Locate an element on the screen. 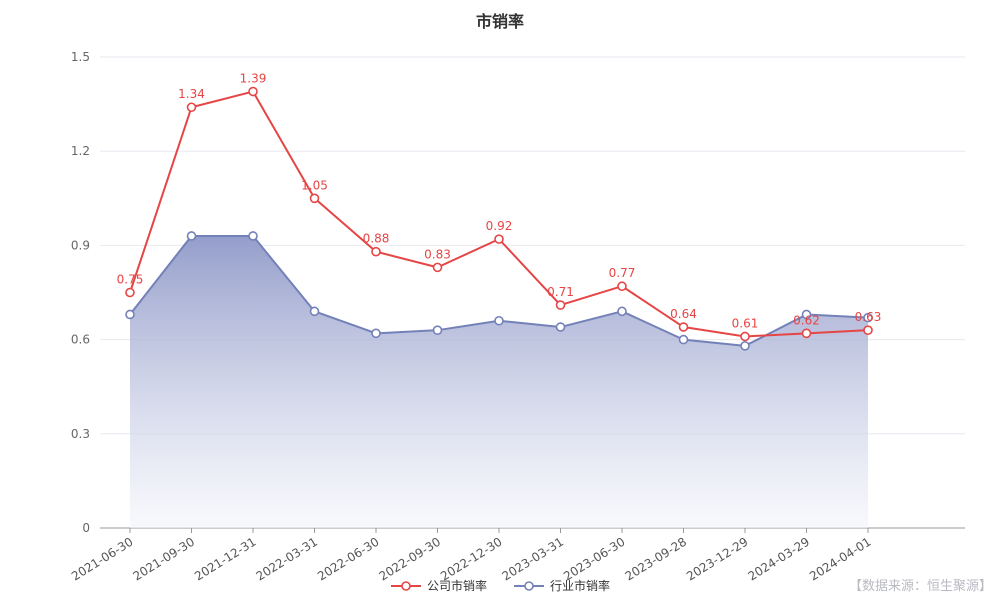  y-tick-label: 0.3 is located at coordinates (80, 434).